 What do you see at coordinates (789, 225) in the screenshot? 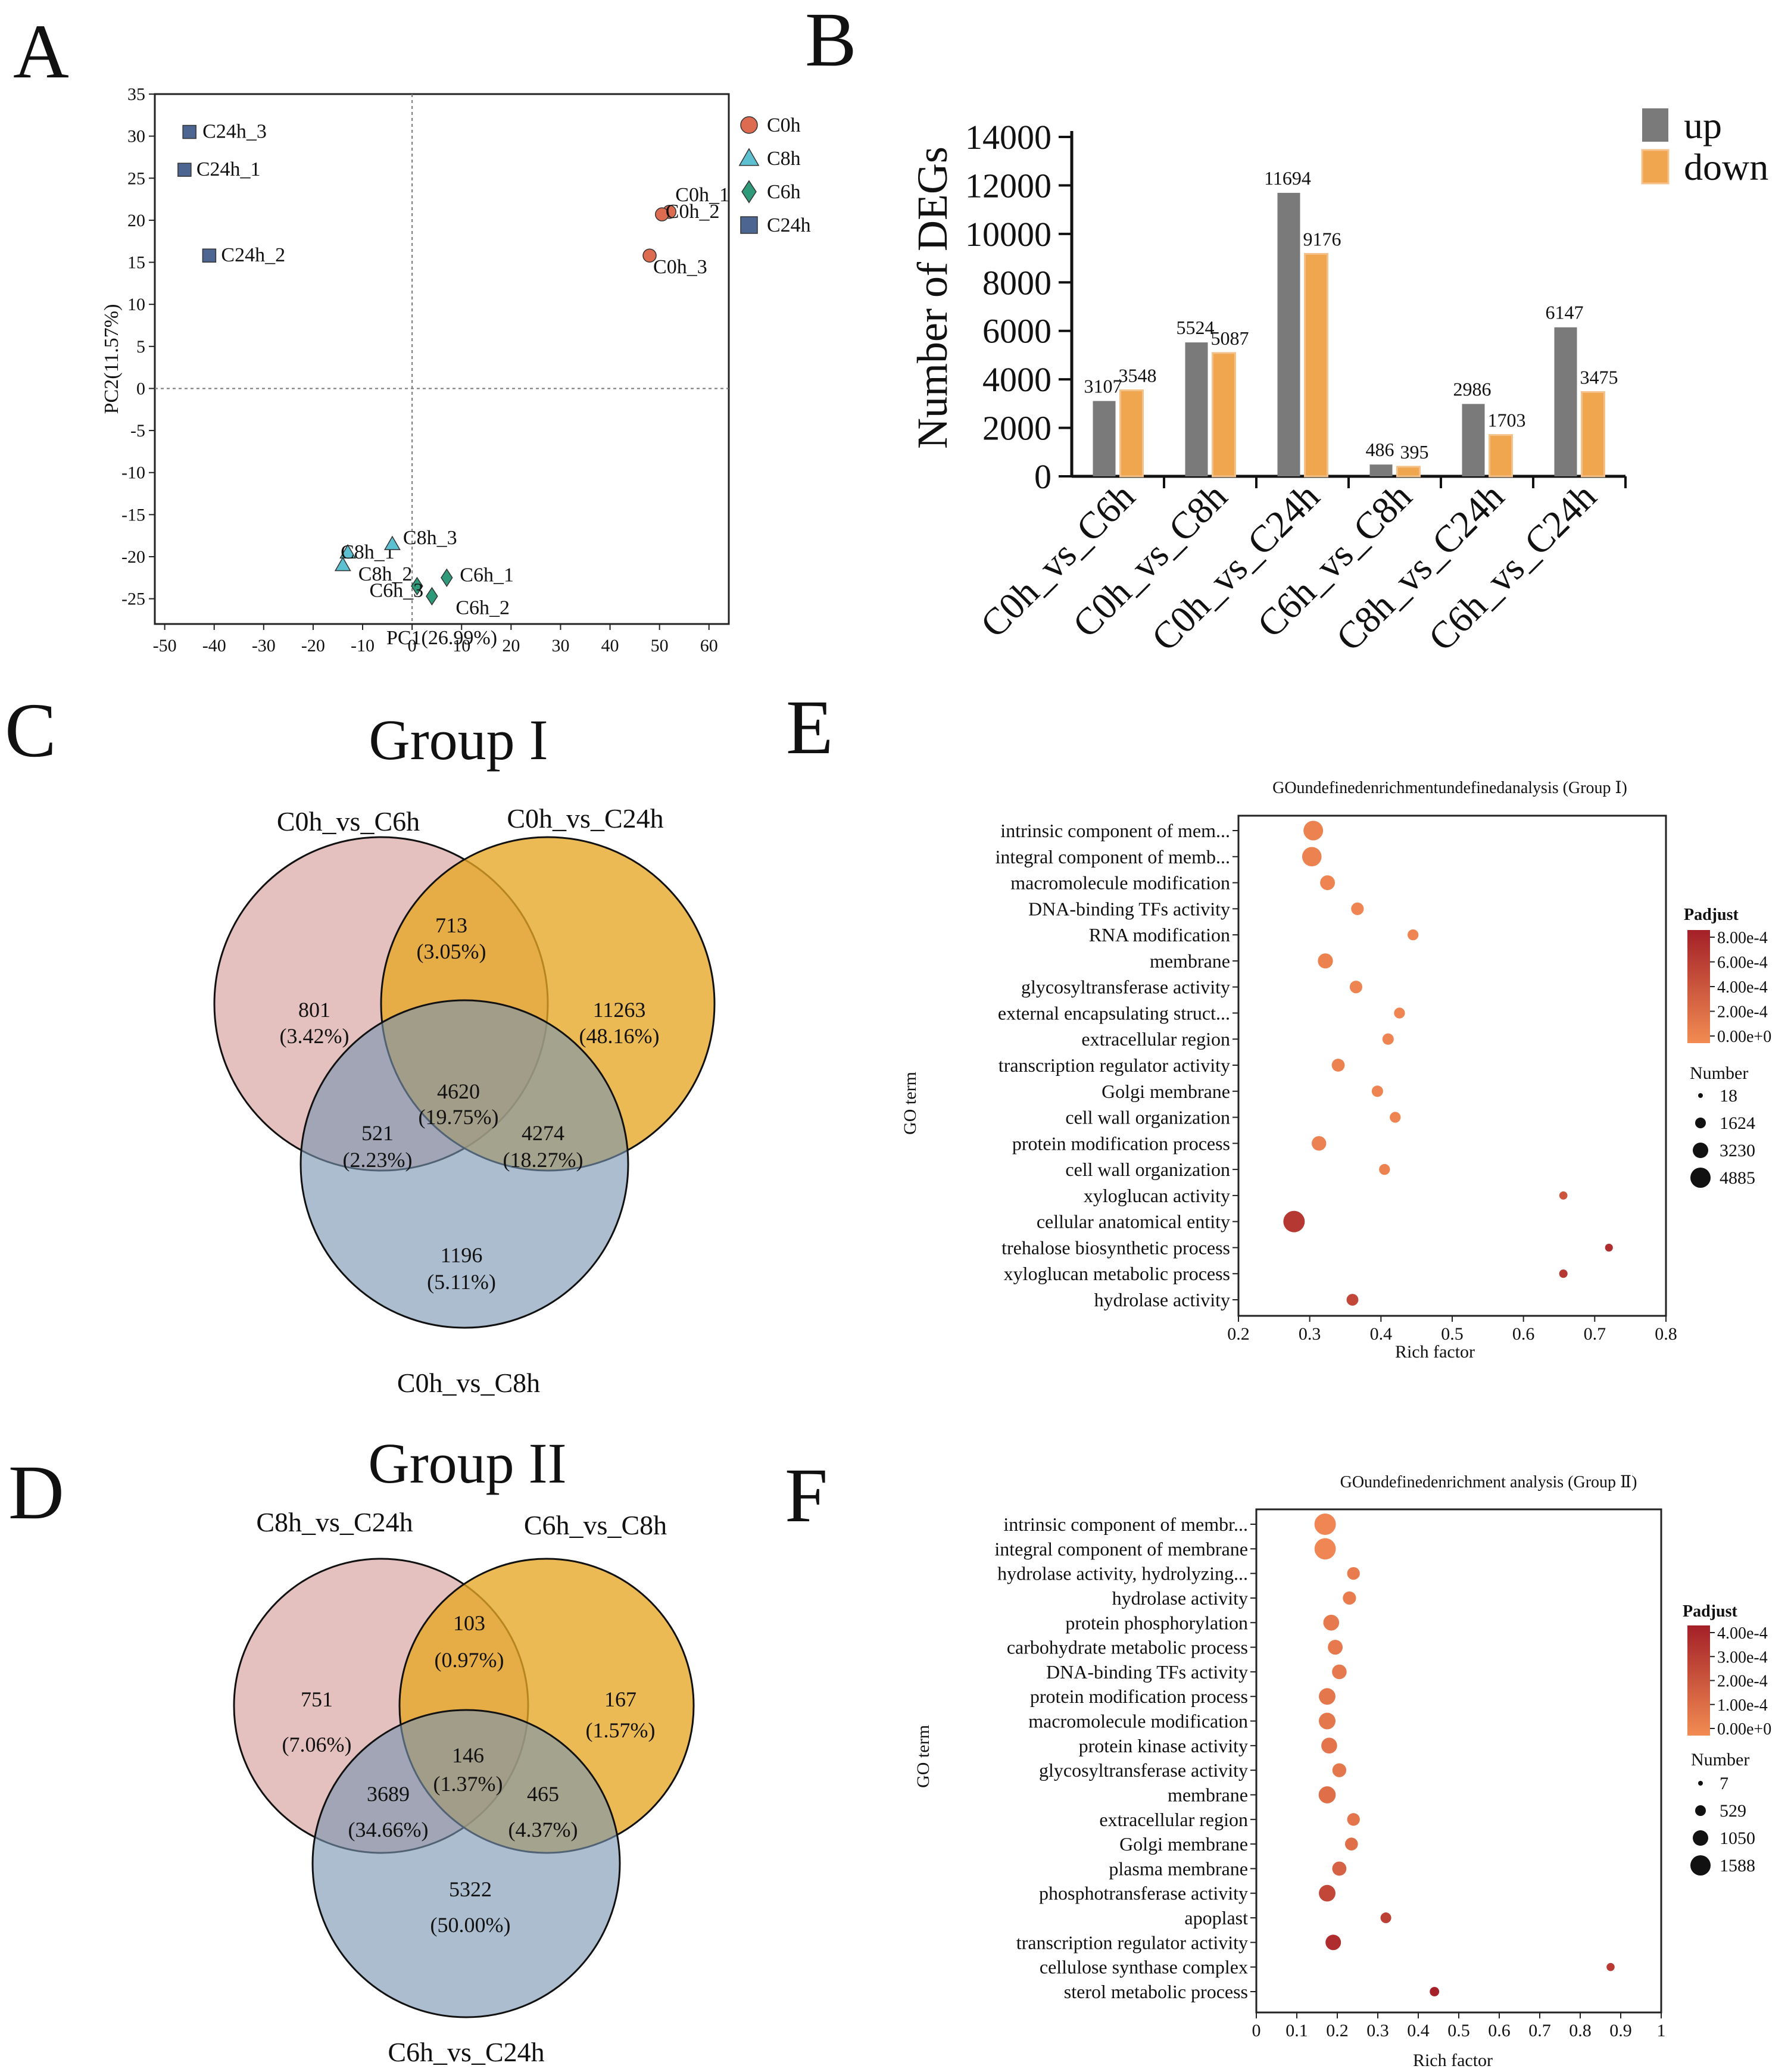
I see `pca-legend-label: C24h` at bounding box center [789, 225].